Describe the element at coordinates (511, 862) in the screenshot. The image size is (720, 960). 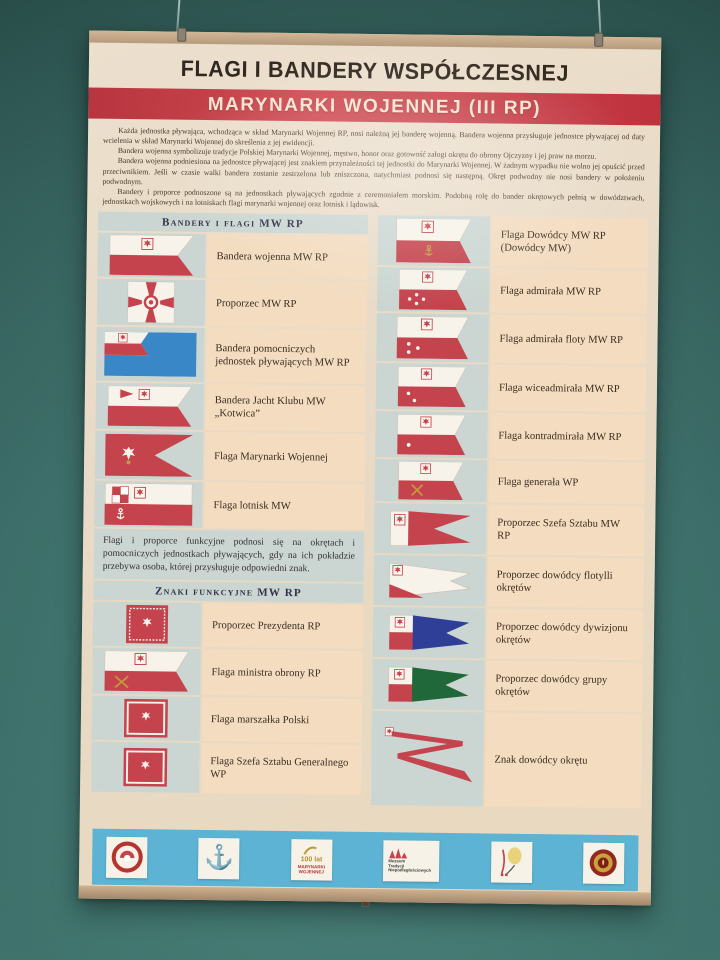
I see `balloon-curve-logo-icon` at that location.